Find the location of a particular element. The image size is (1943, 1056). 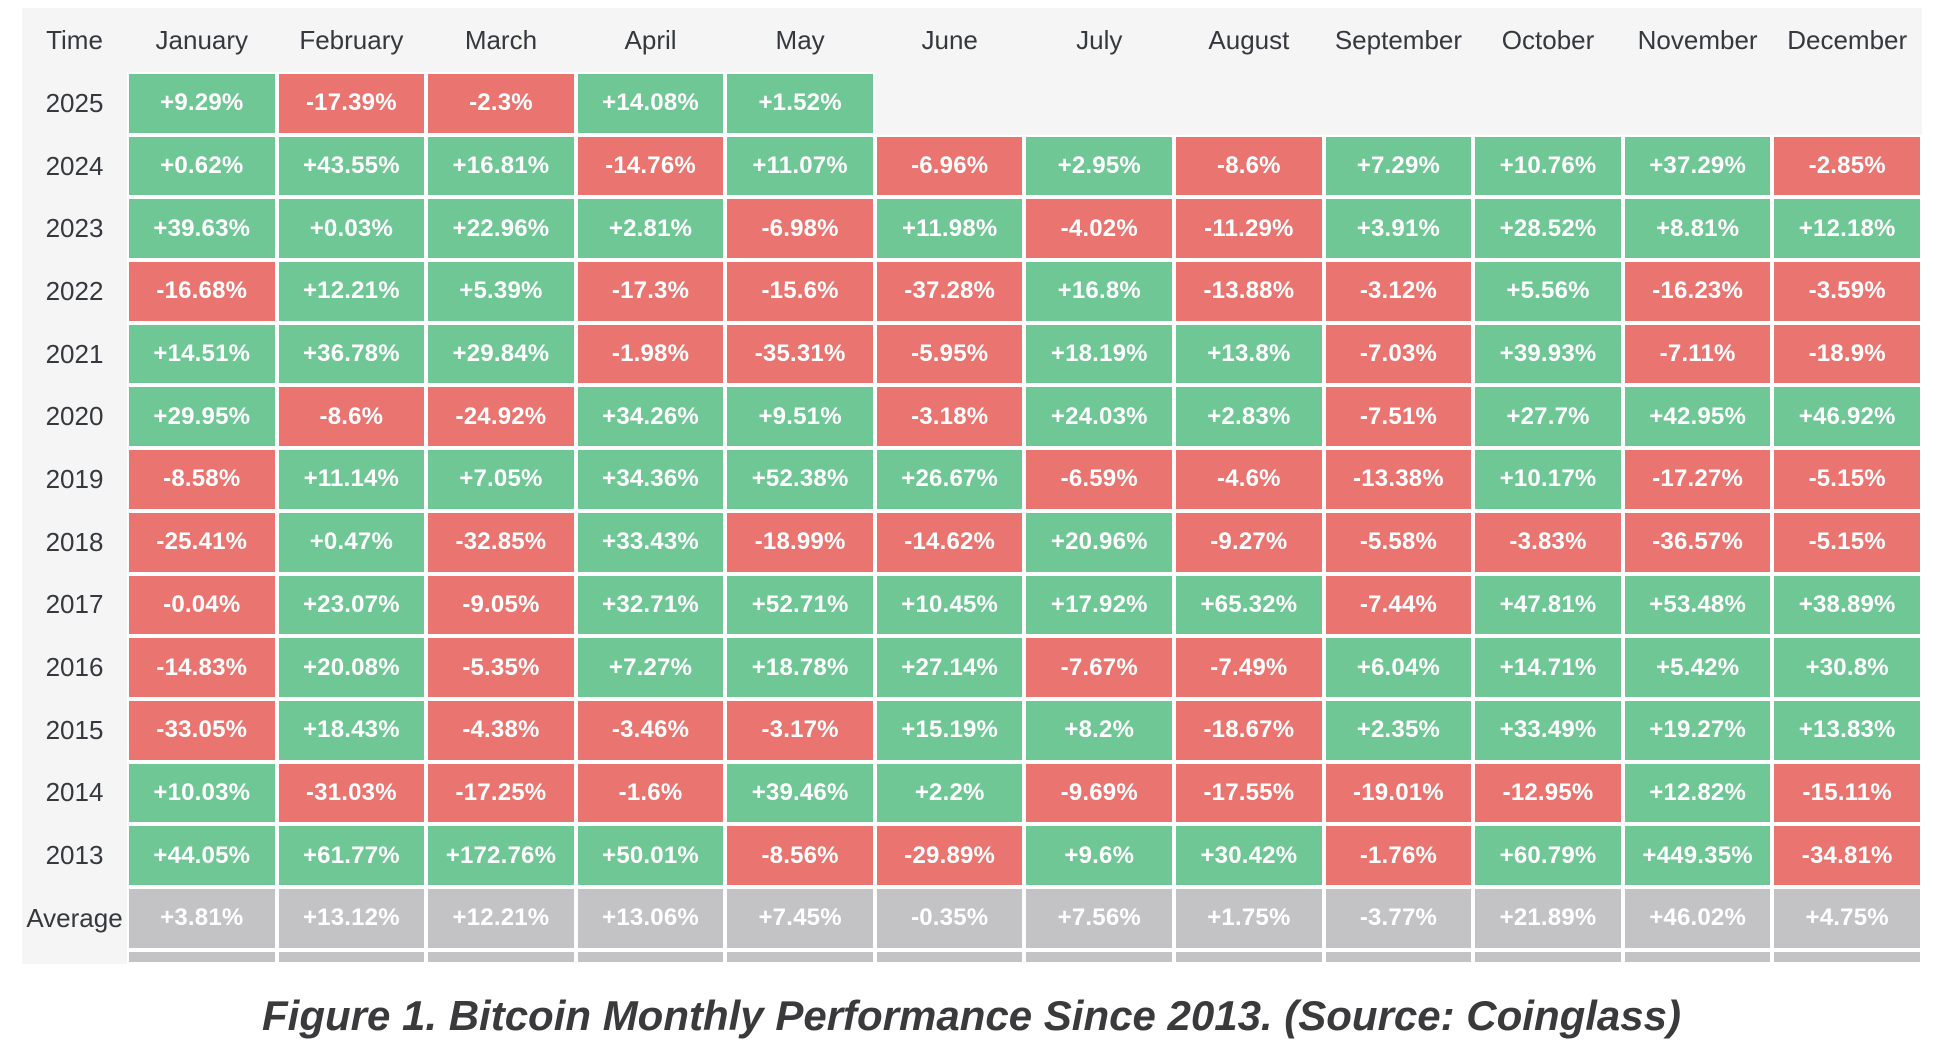

cell-2016-august: -7.49% is located at coordinates (1249, 667).